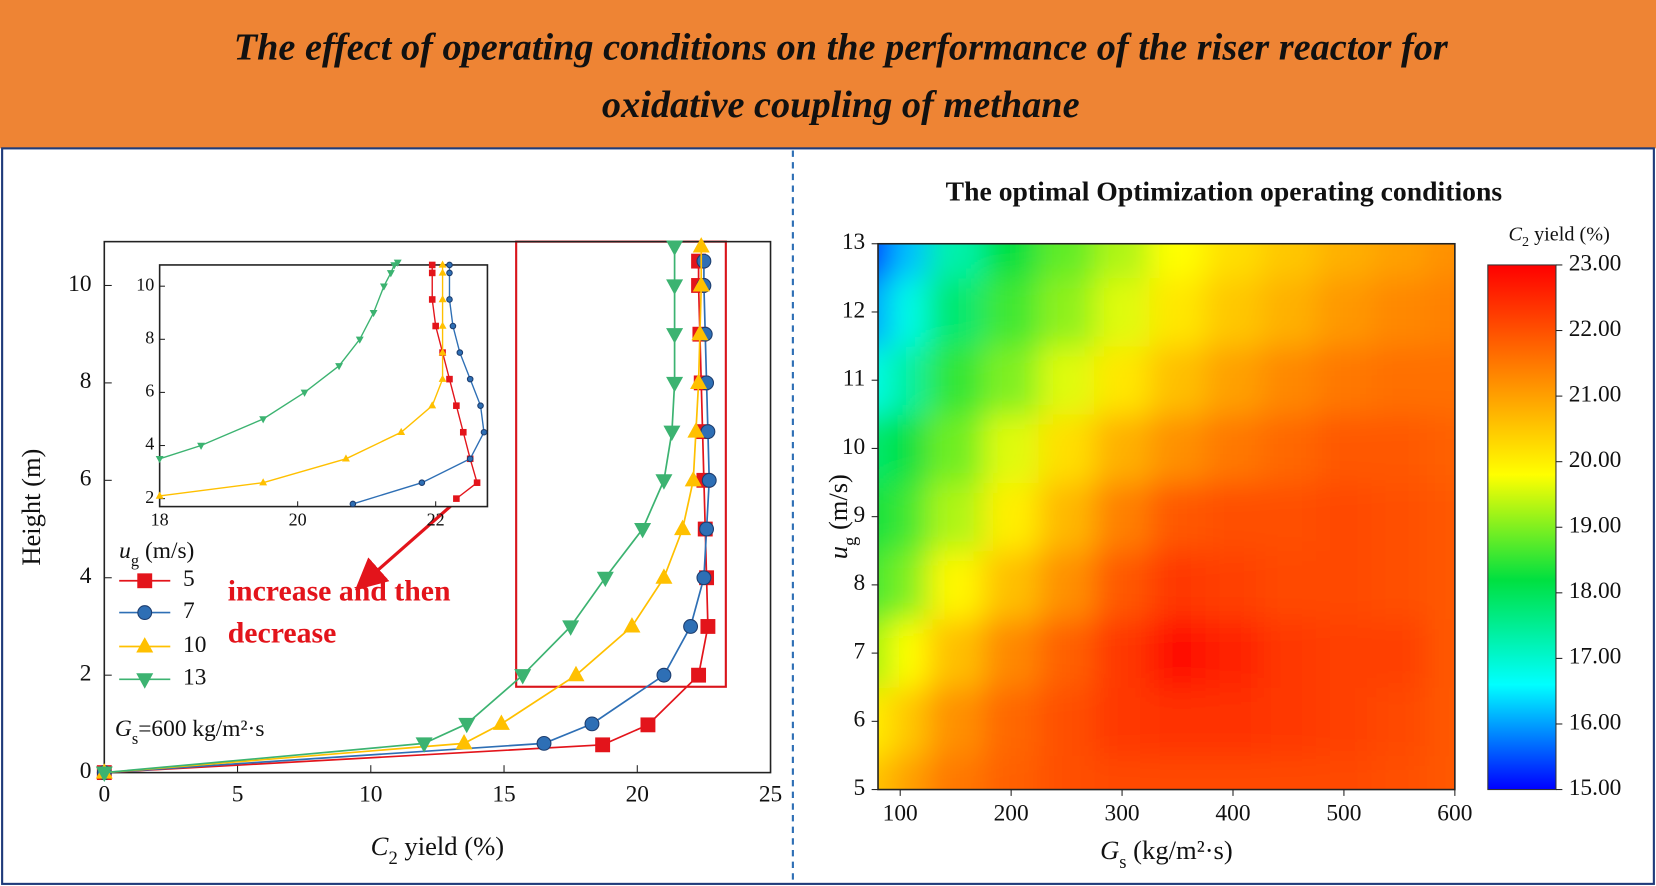 This screenshot has width=1656, height=886. Describe the element at coordinates (1232, 813) in the screenshot. I see `x-tick-label: 400` at that location.